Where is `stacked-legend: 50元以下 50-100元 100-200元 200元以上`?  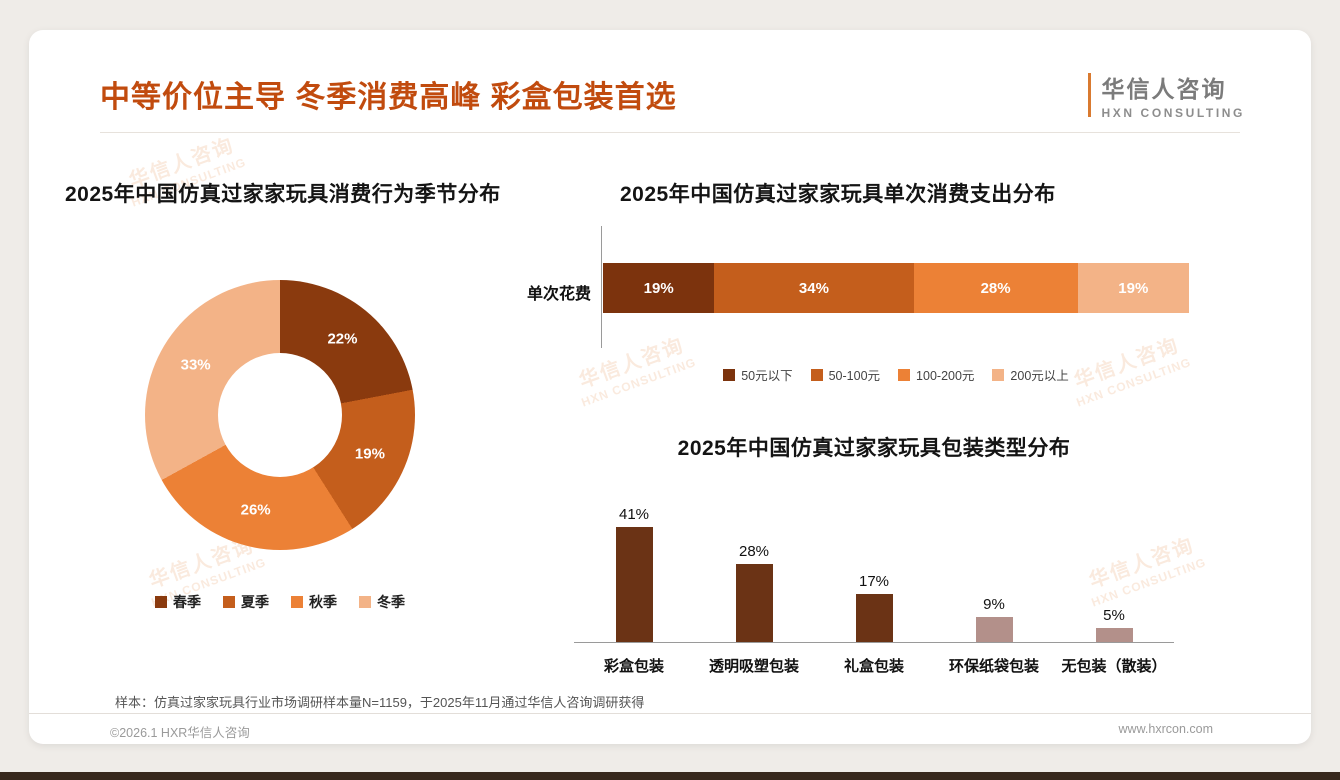 stacked-legend: 50元以下 50-100元 100-200元 200元以上 is located at coordinates (896, 374).